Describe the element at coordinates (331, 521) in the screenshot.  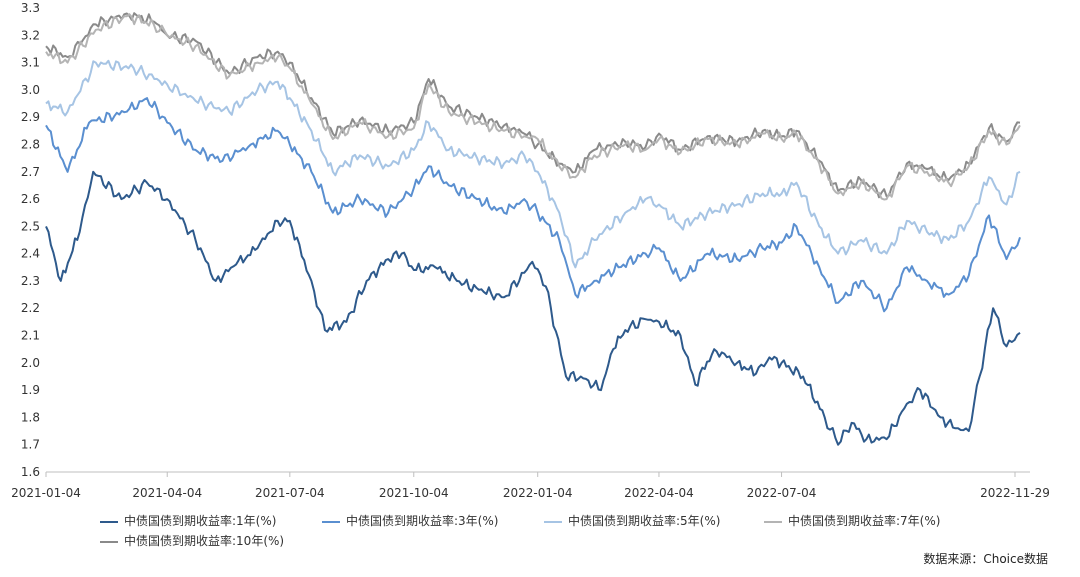
I see `legend-swatch-3y` at that location.